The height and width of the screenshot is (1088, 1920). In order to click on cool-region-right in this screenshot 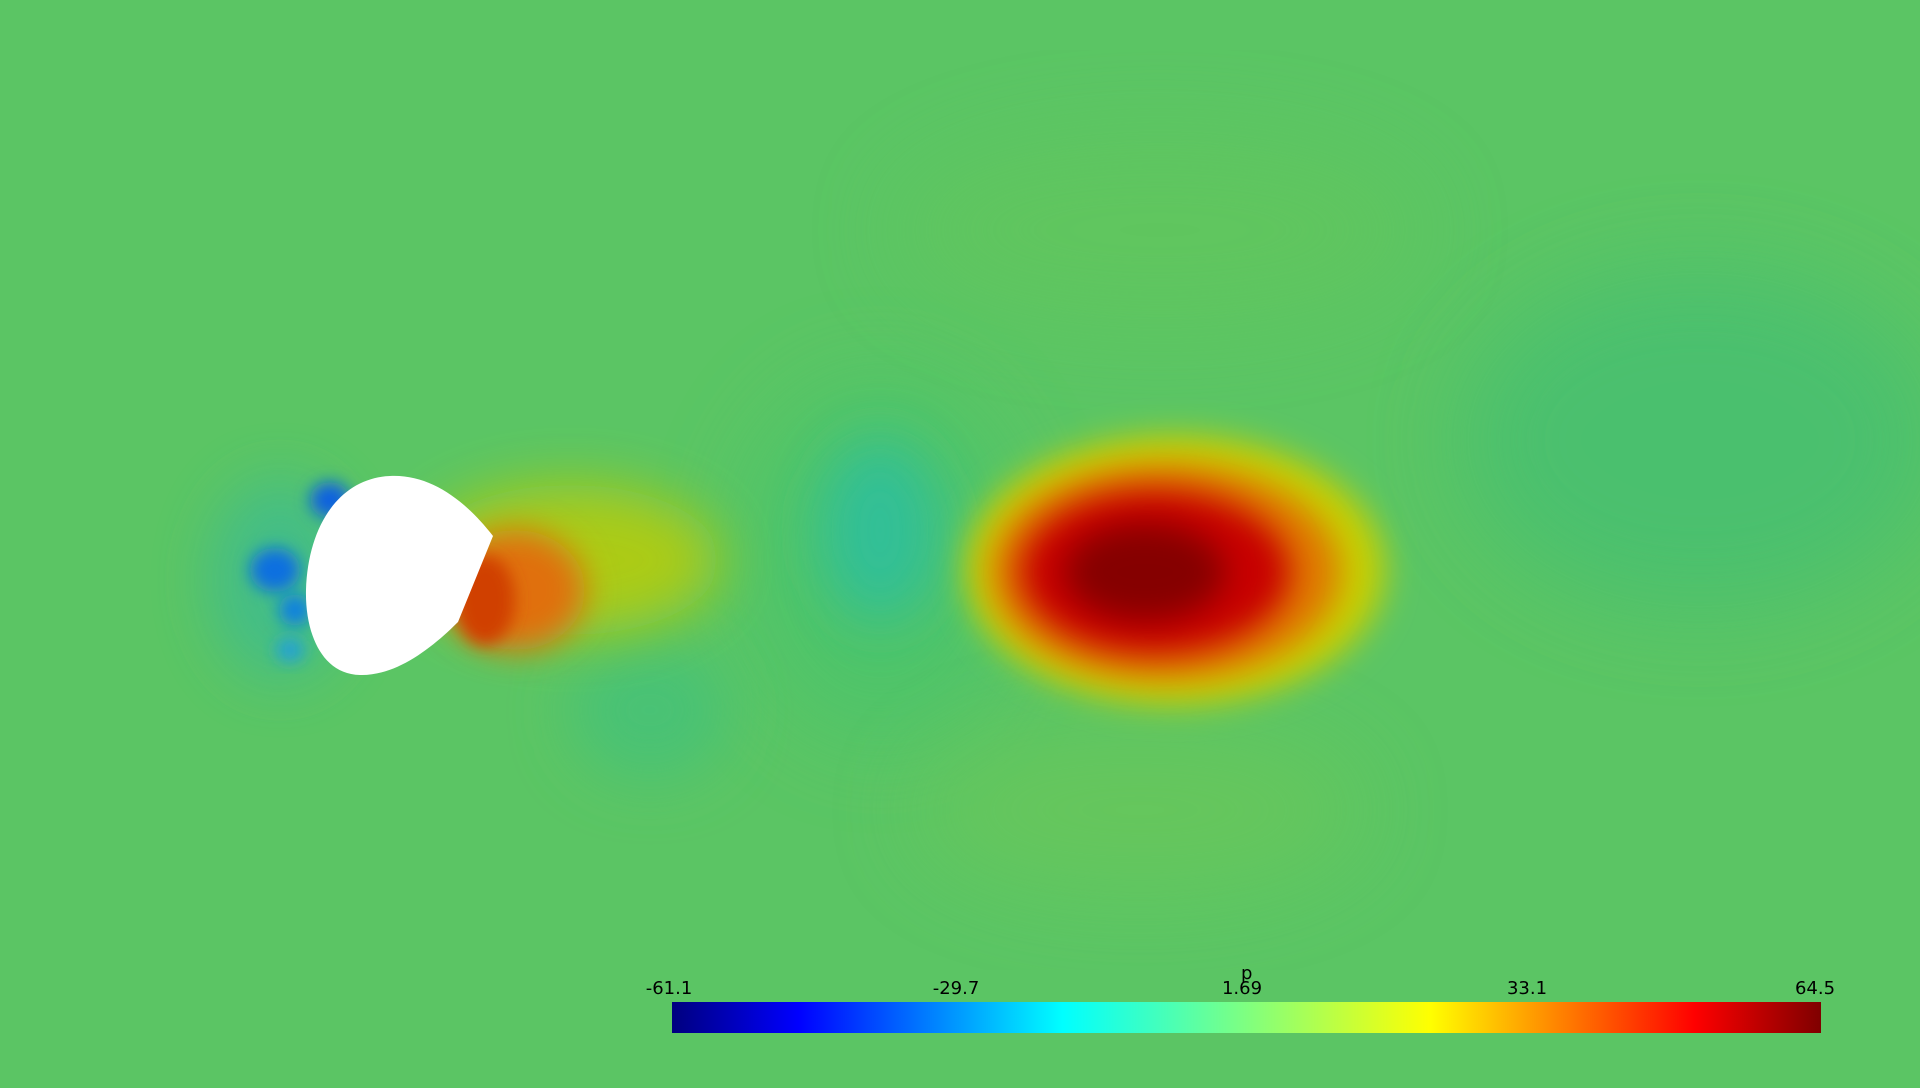, I will do `click(1690, 440)`.